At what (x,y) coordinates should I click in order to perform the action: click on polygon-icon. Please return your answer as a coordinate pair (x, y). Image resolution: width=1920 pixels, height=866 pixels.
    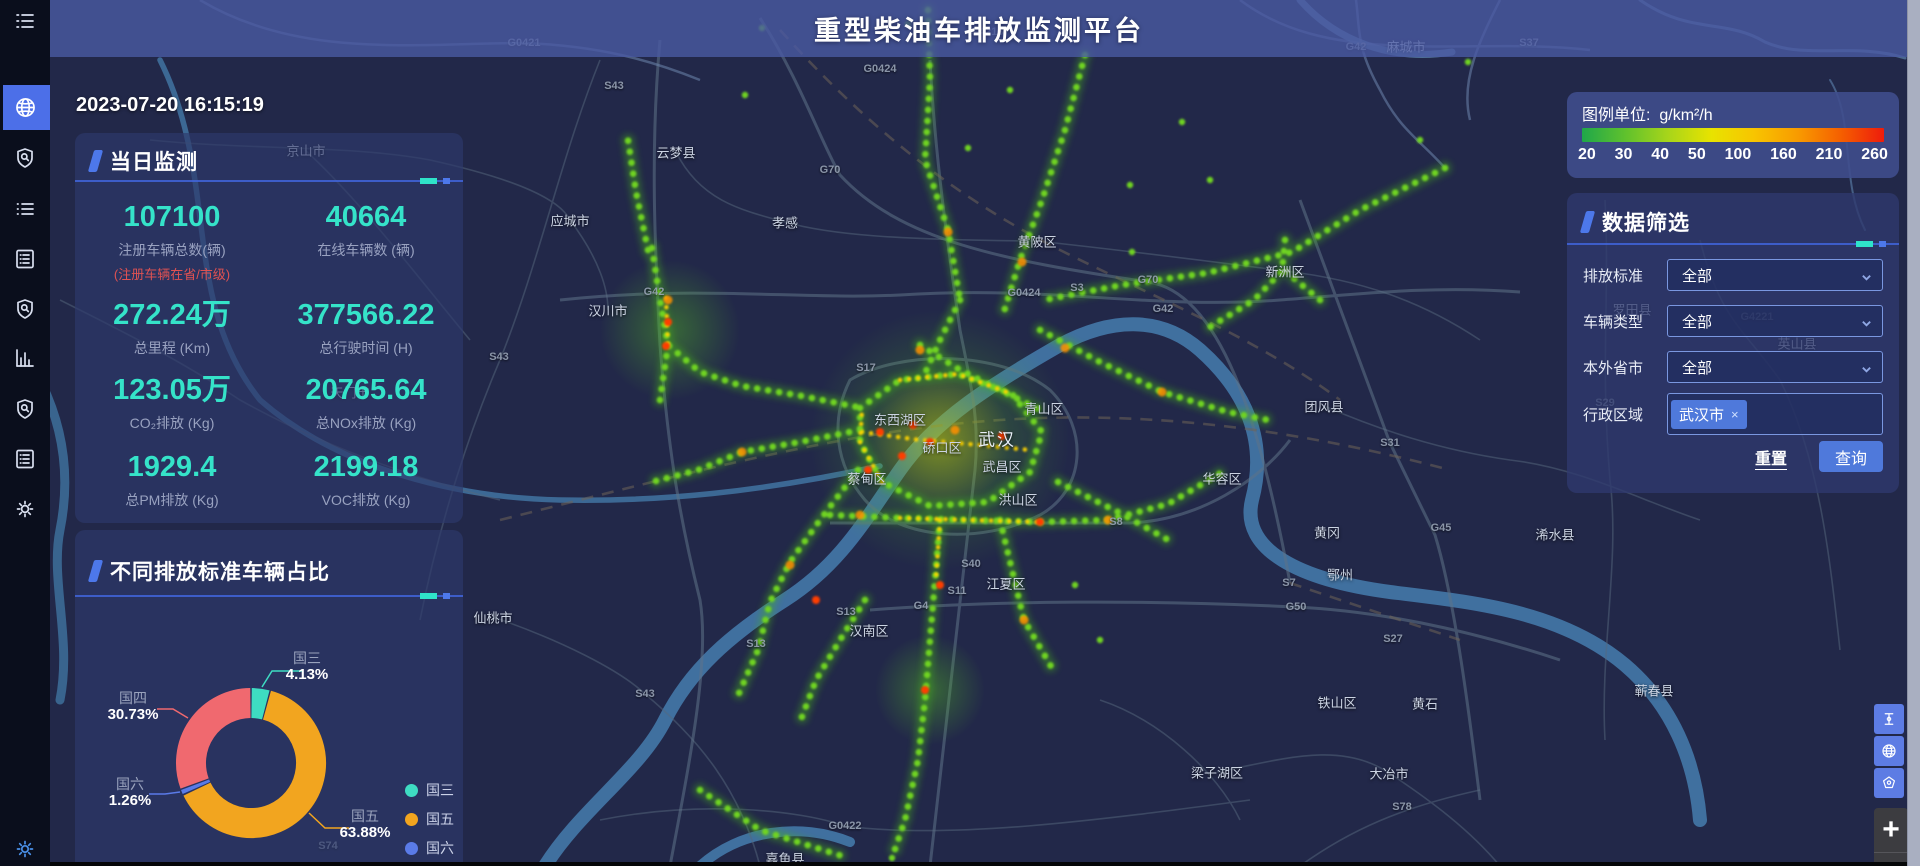
    Looking at the image, I should click on (1889, 782).